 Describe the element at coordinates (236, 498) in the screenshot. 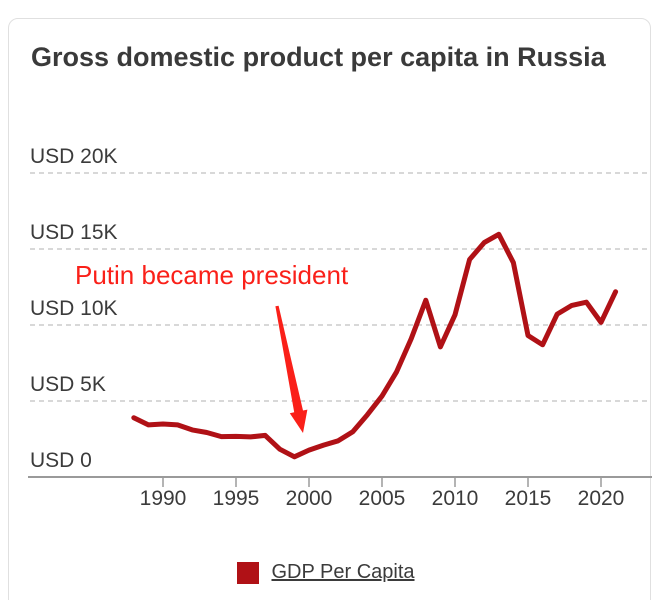

I see `x-tick-label: 1995` at that location.